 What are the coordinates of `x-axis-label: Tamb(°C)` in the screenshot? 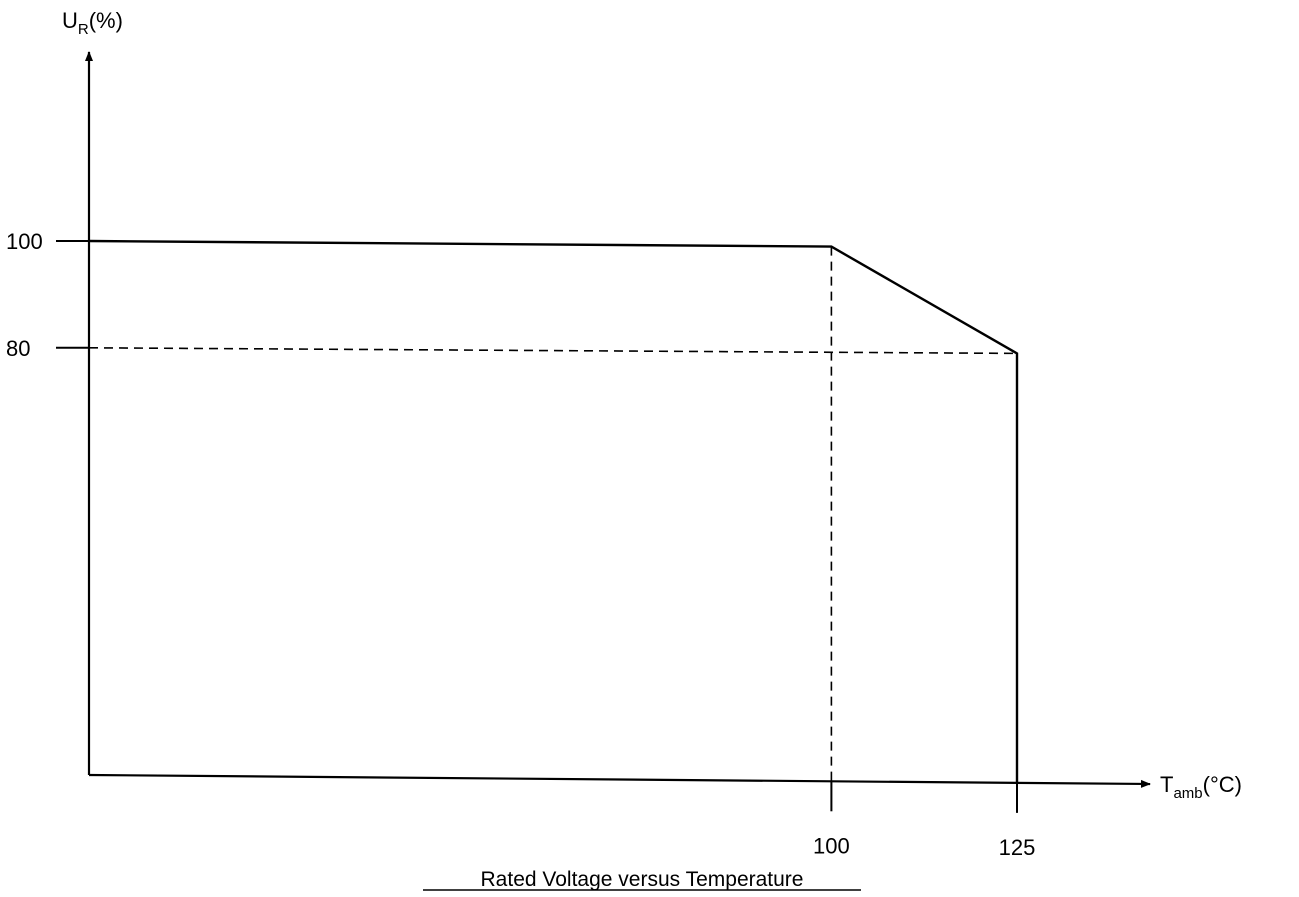 It's located at (1201, 787).